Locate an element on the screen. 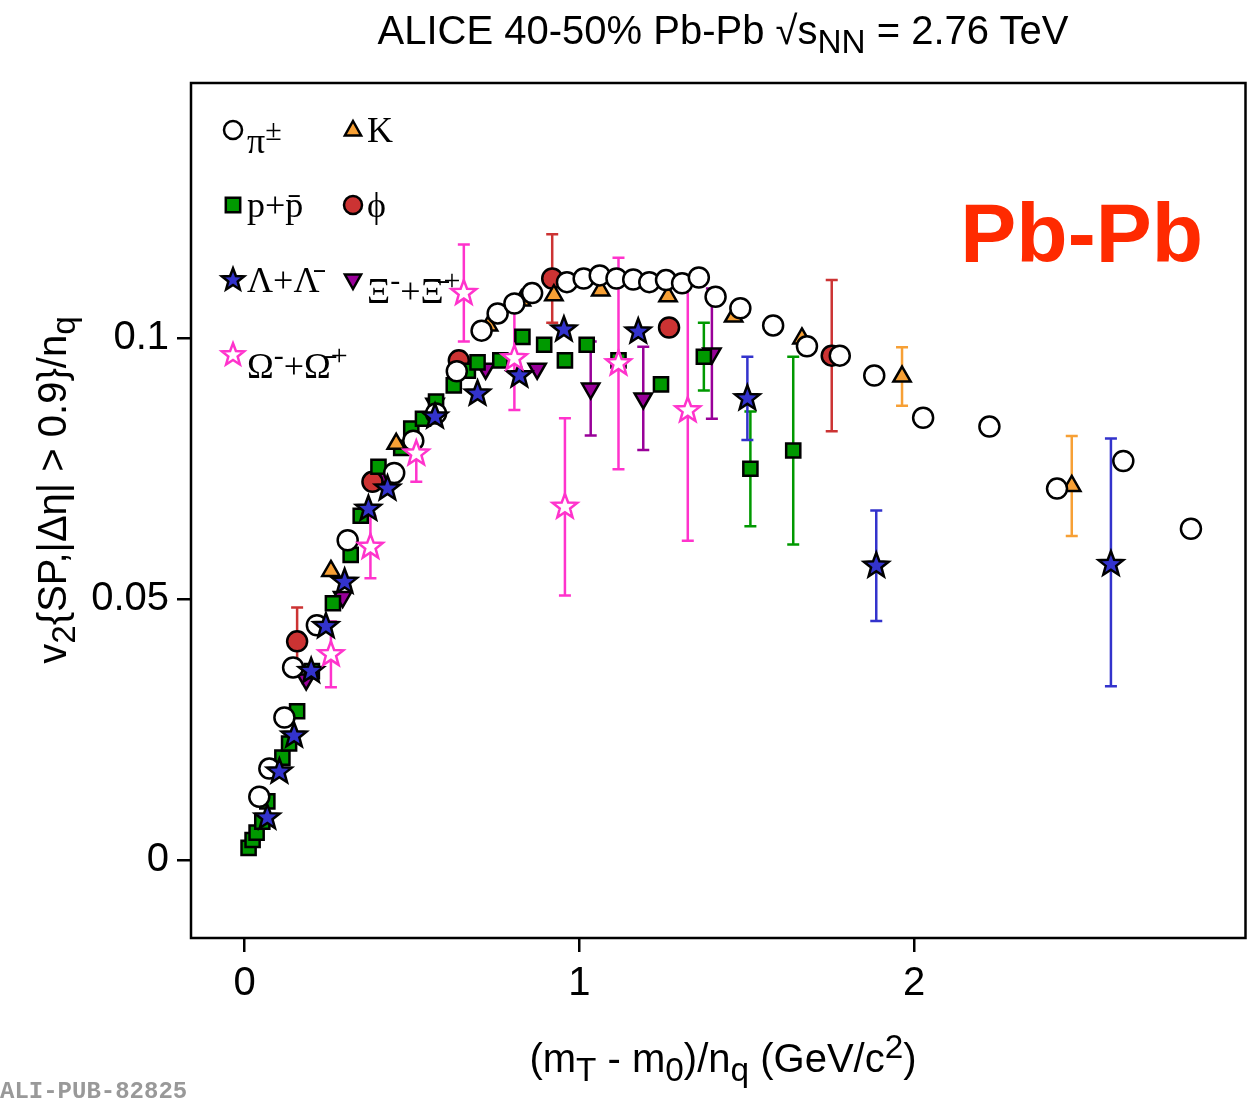 Image resolution: width=1258 pixels, height=1107 pixels. x-tick-label: 2 is located at coordinates (914, 981).